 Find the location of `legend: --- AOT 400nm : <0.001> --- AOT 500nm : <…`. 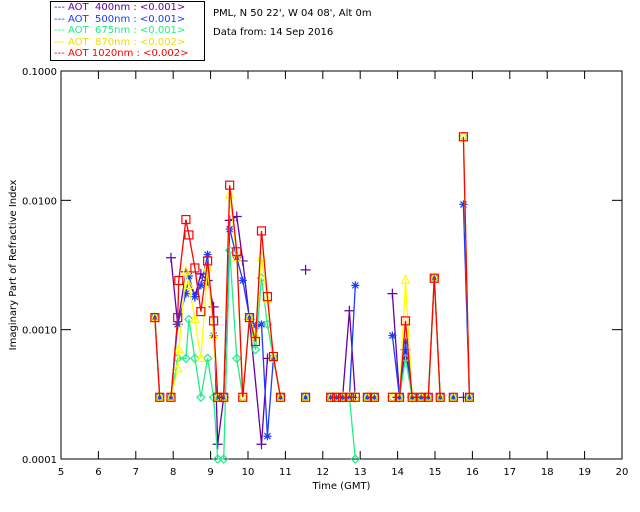

legend: --- AOT 400nm : <0.001> --- AOT 500nm : <… is located at coordinates (127, 31).